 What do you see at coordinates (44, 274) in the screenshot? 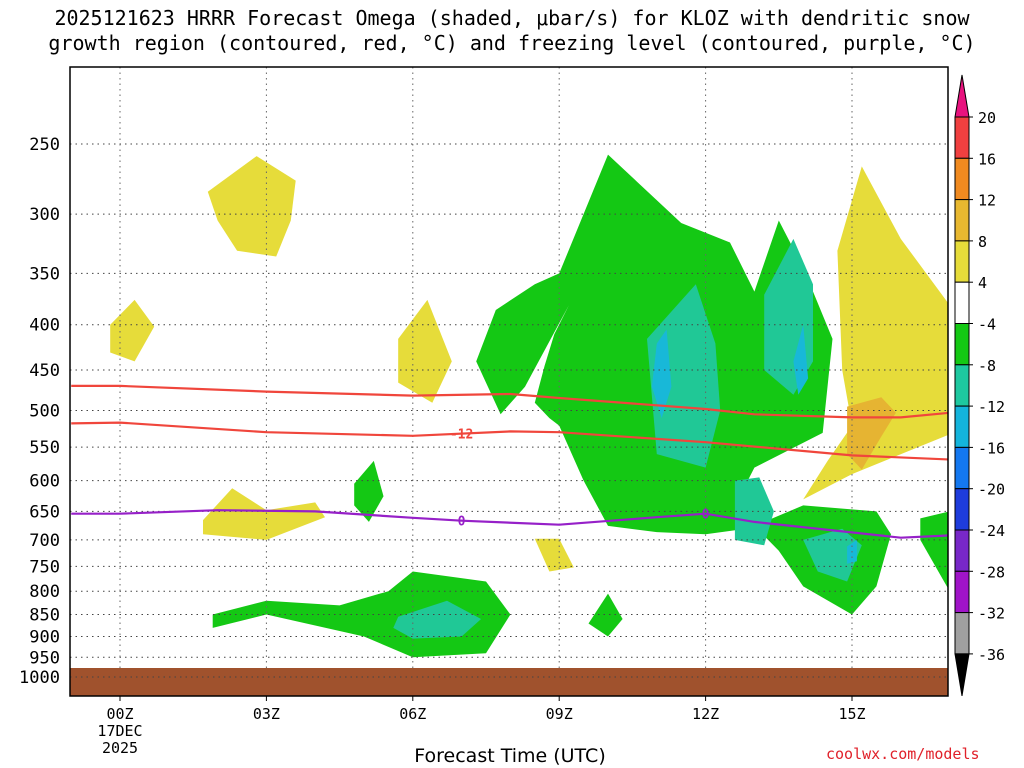
I see `y-tick-label-350: 350` at bounding box center [44, 274].